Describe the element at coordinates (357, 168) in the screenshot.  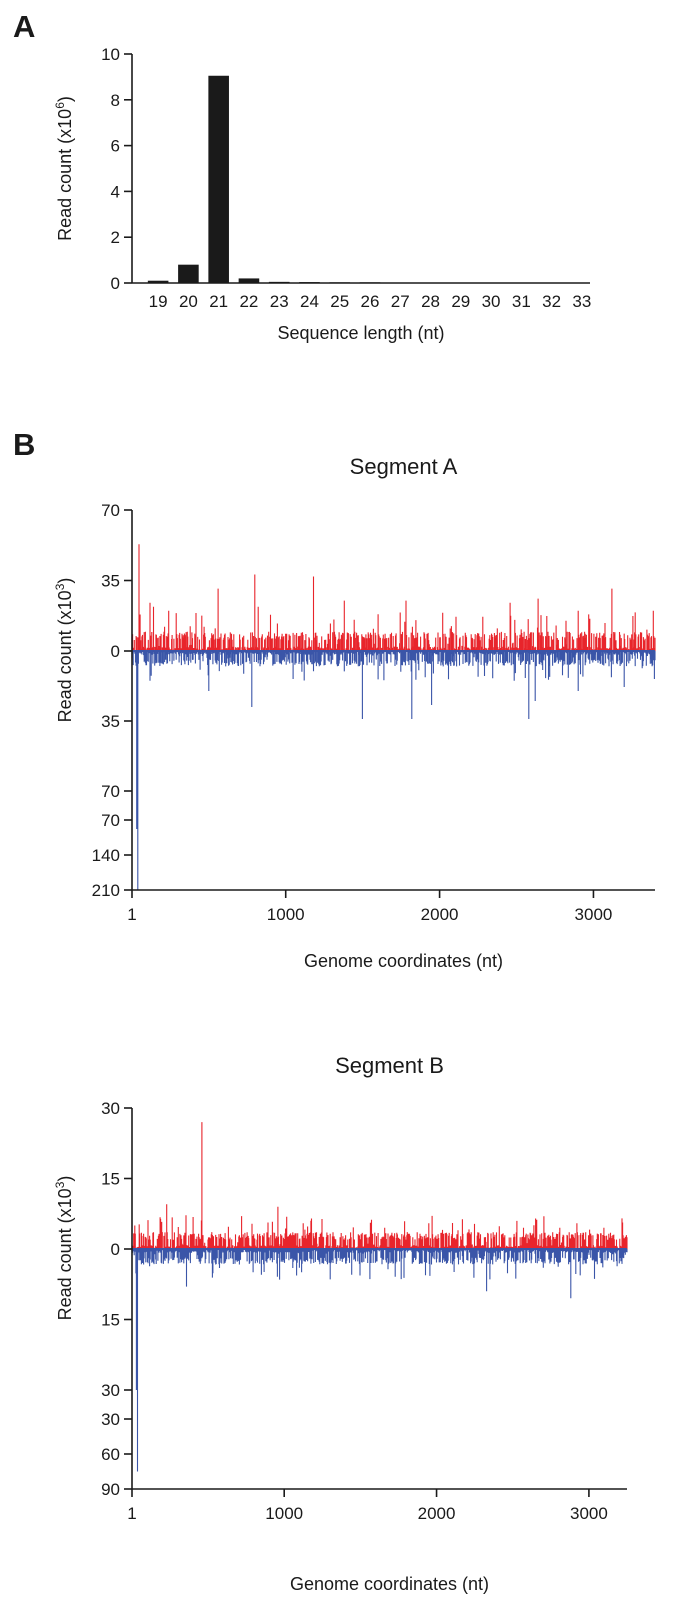
I see `axes-a` at that location.